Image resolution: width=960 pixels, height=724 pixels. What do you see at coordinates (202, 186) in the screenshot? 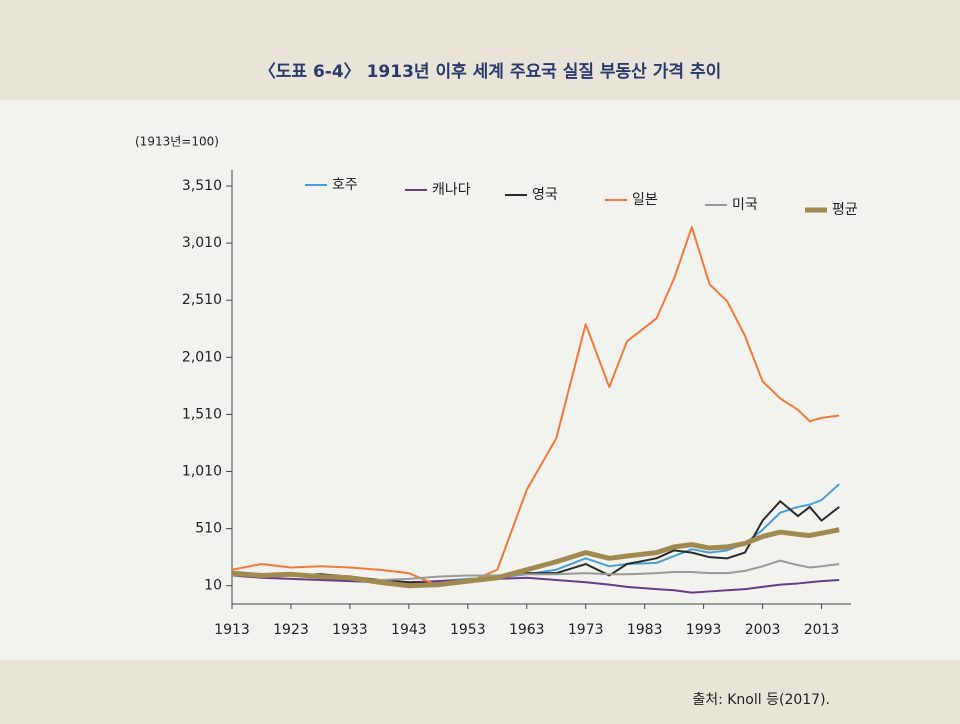
I see `y-tick-label: 3,510` at bounding box center [202, 186].